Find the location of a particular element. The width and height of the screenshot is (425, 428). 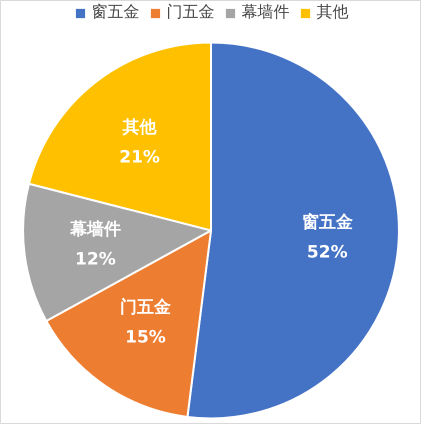

data-label: 12% is located at coordinates (95, 259).